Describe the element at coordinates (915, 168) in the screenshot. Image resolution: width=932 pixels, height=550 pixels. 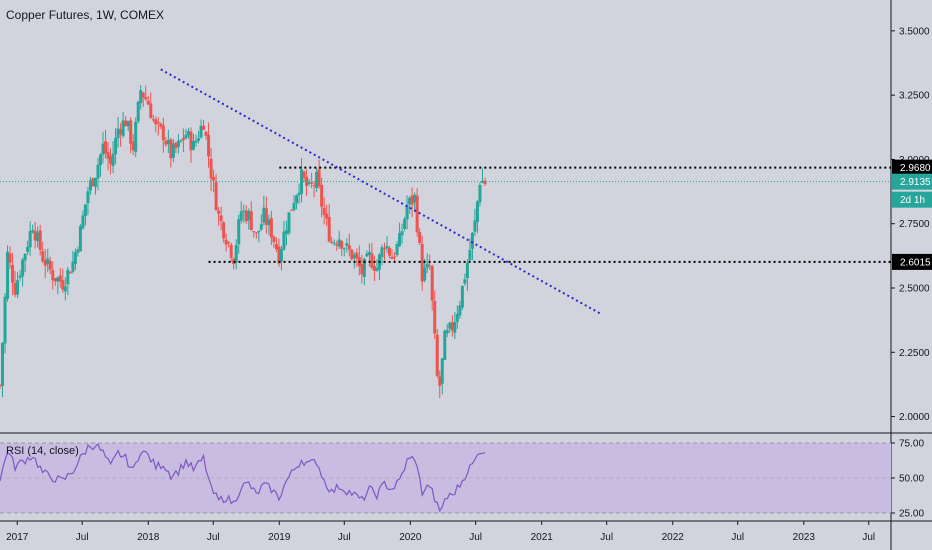
I see `resistance-price-tag: 2.9680` at that location.